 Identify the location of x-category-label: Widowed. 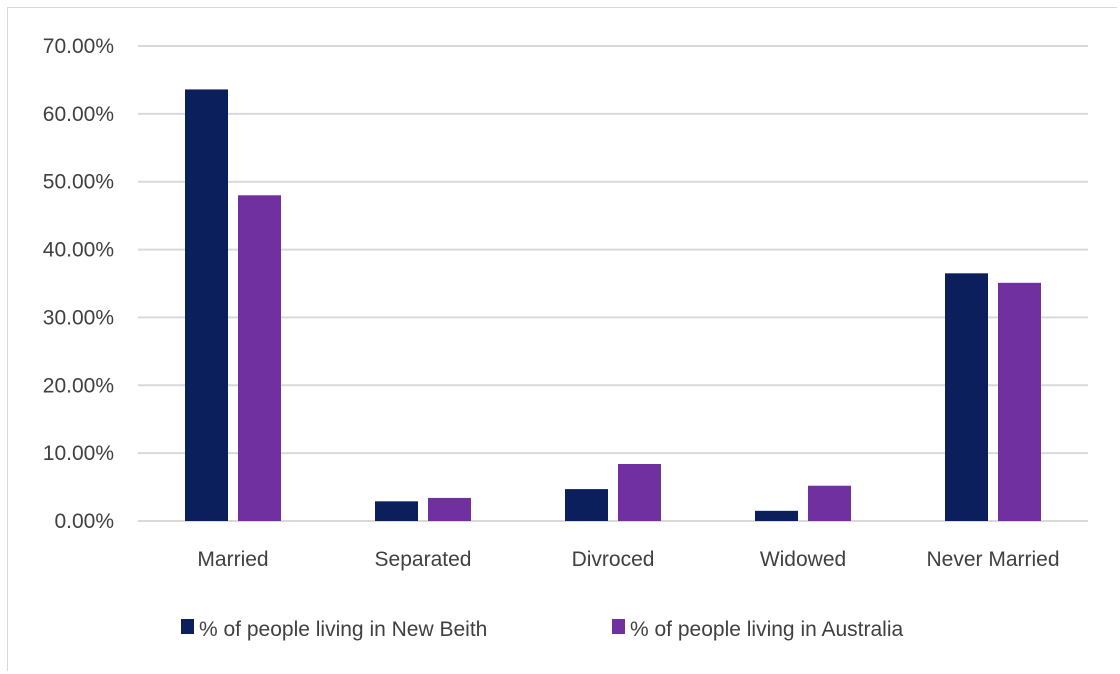
(803, 559).